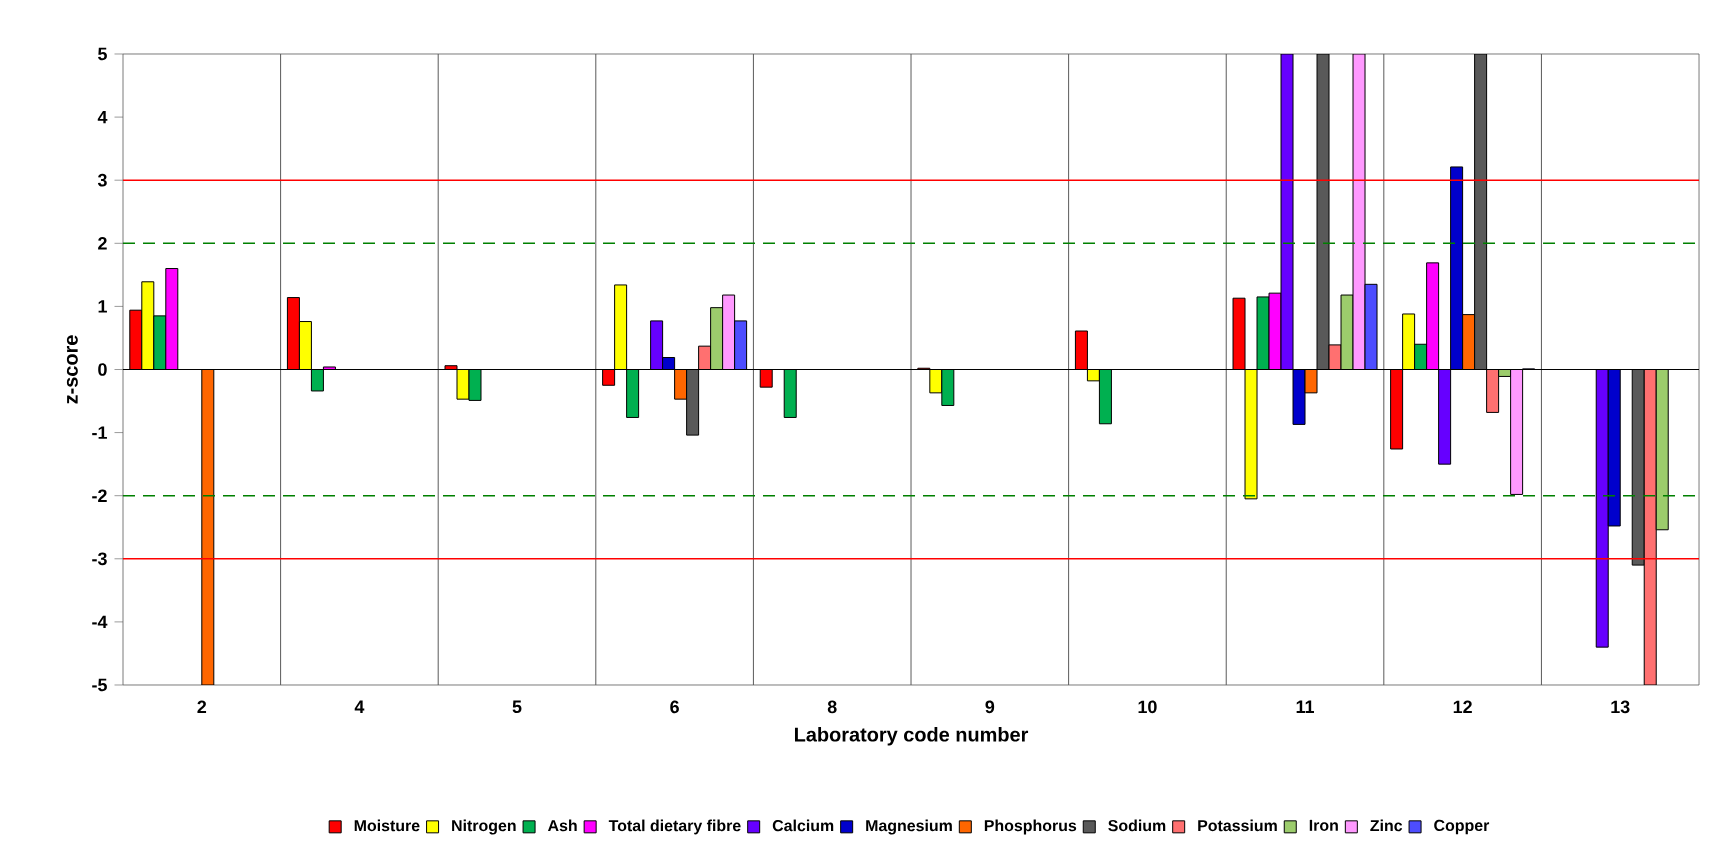 This screenshot has width=1726, height=850. Describe the element at coordinates (1137, 825) in the screenshot. I see `legend-label: Sodium` at that location.